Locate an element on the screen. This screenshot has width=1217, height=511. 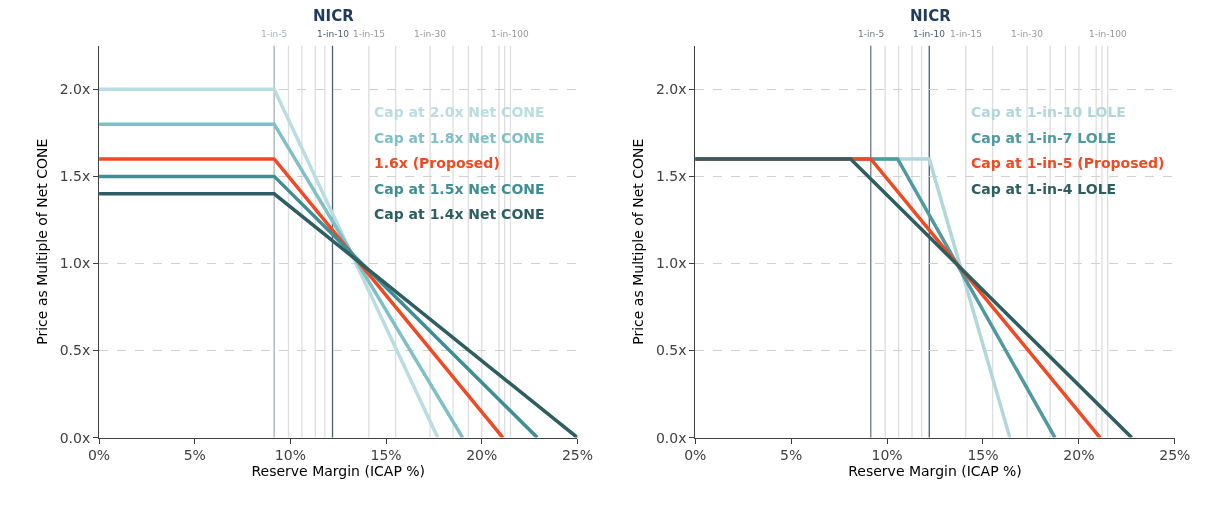
text: Cap at 1-in-5 (Proposed) is located at coordinates (1068, 163).